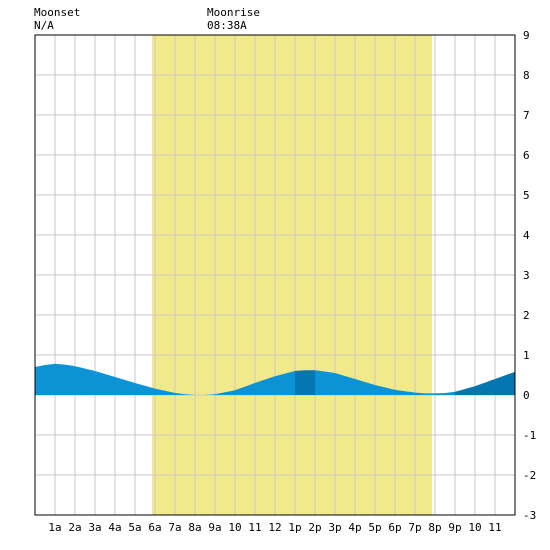 This screenshot has height=550, width=550. Describe the element at coordinates (74, 527) in the screenshot. I see `x-tick-label: 2a` at that location.